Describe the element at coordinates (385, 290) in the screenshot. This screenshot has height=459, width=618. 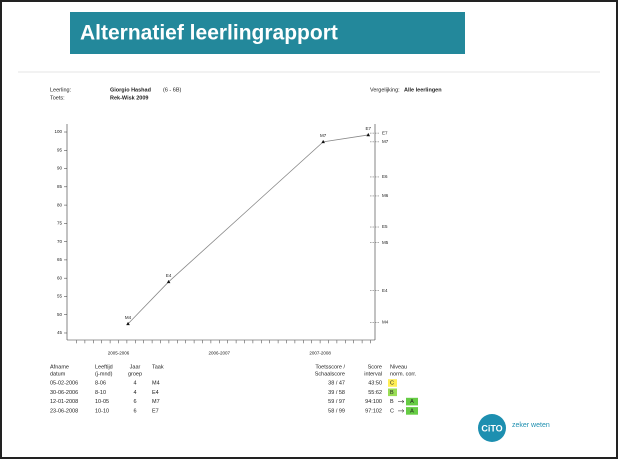
I see `y2-tick-label: E4` at that location.